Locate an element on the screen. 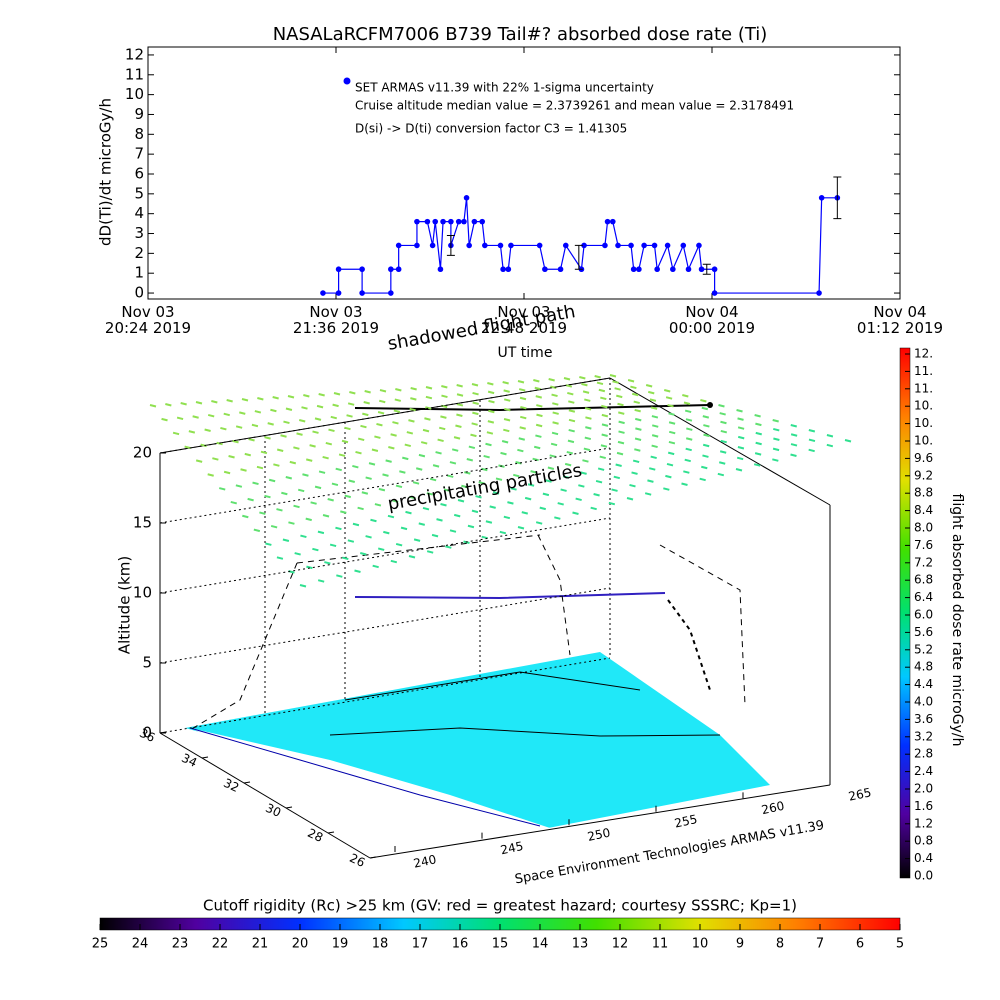 The image size is (1000, 1000). colorbar-tick-label: 24 is located at coordinates (140, 944).